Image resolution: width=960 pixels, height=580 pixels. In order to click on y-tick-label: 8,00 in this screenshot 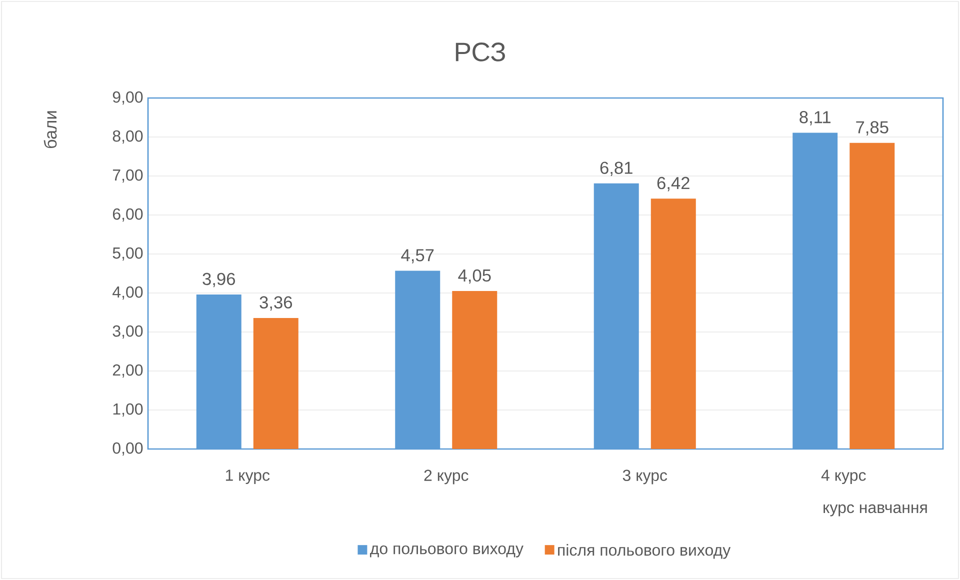, I will do `click(127, 137)`.